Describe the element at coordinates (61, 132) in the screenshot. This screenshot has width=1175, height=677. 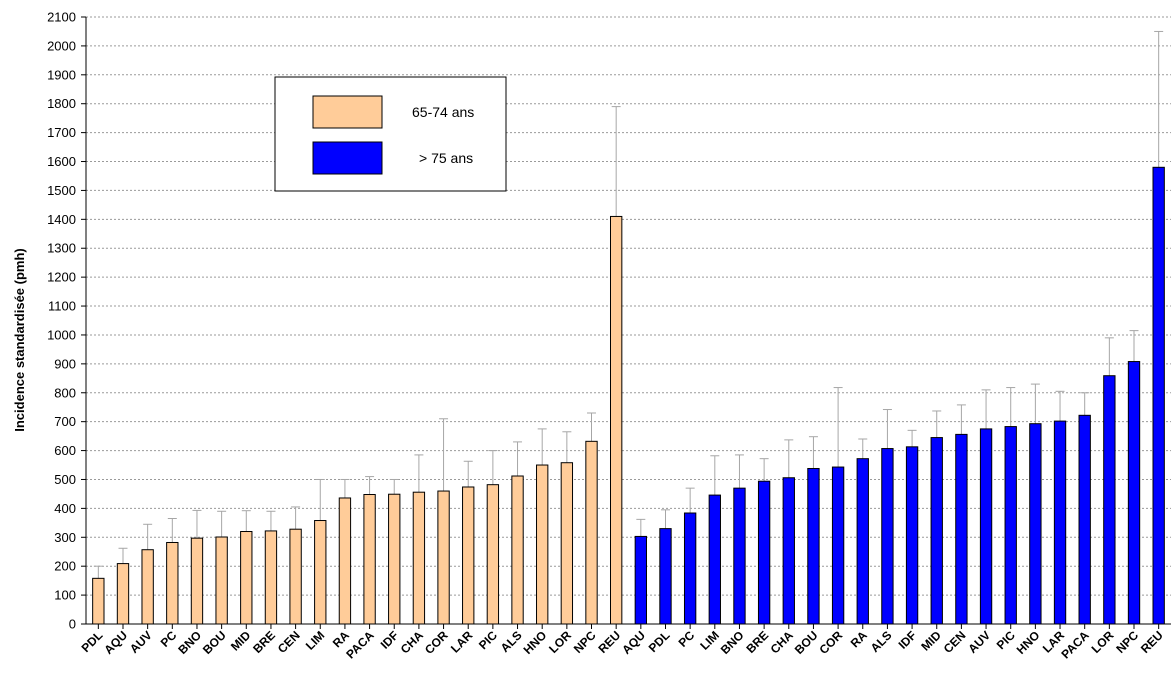
I see `y-tick-label: 1700` at that location.